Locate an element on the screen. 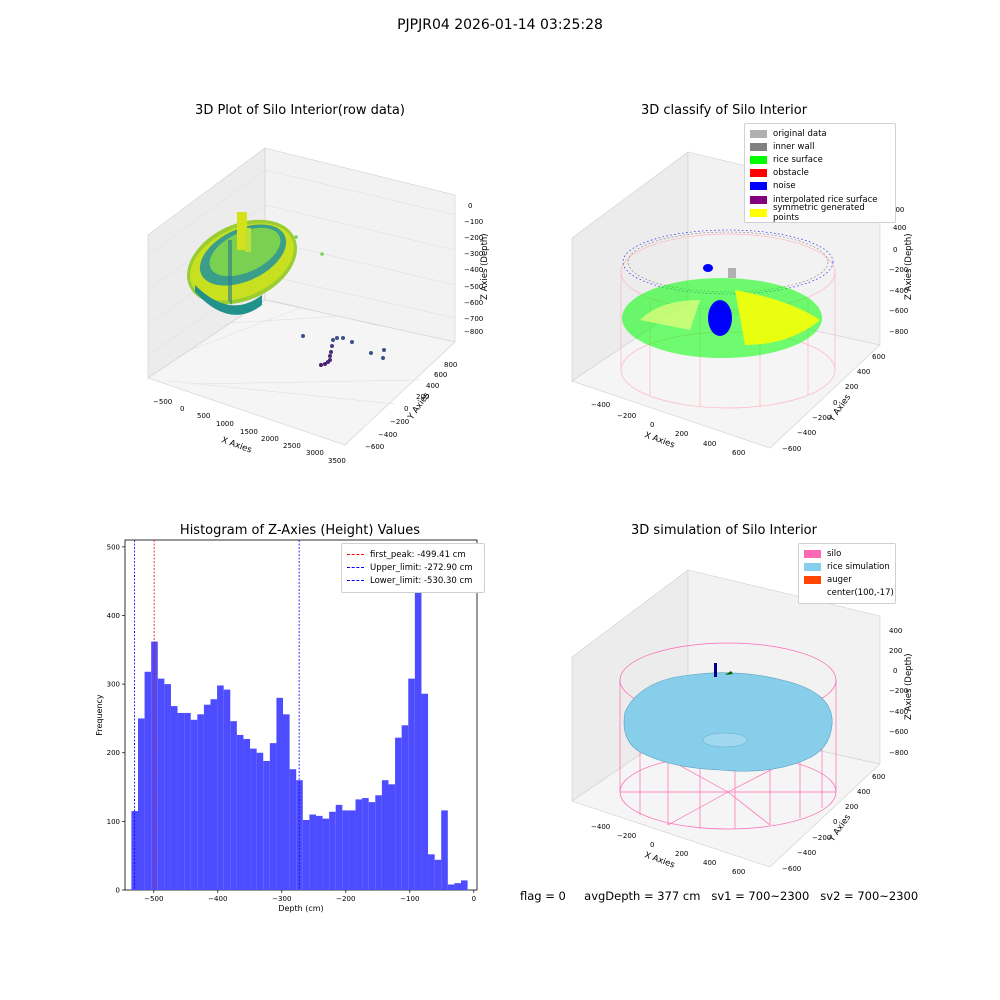 The image size is (1000, 1000). panel2-ylabel: Y Axies is located at coordinates (840, 408).